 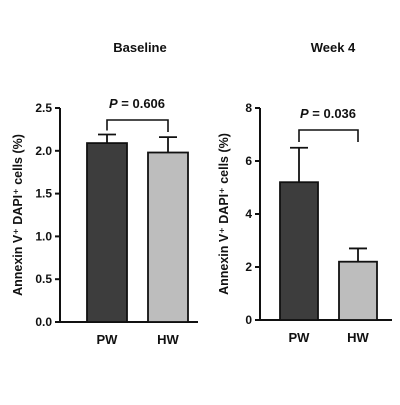 I want to click on y-tick-label: 4, so click(x=248, y=214).